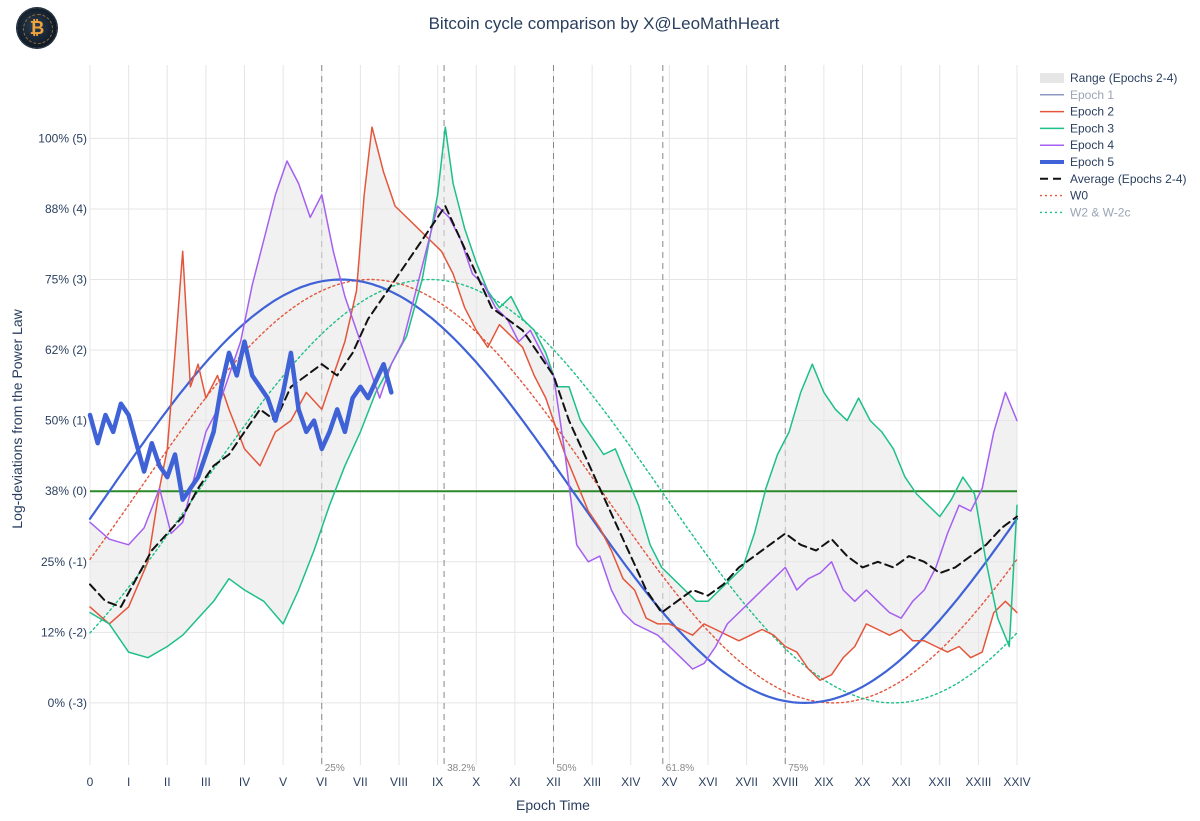 Image resolution: width=1200 pixels, height=821 pixels. I want to click on y-tick-label: 88% (4), so click(66, 209).